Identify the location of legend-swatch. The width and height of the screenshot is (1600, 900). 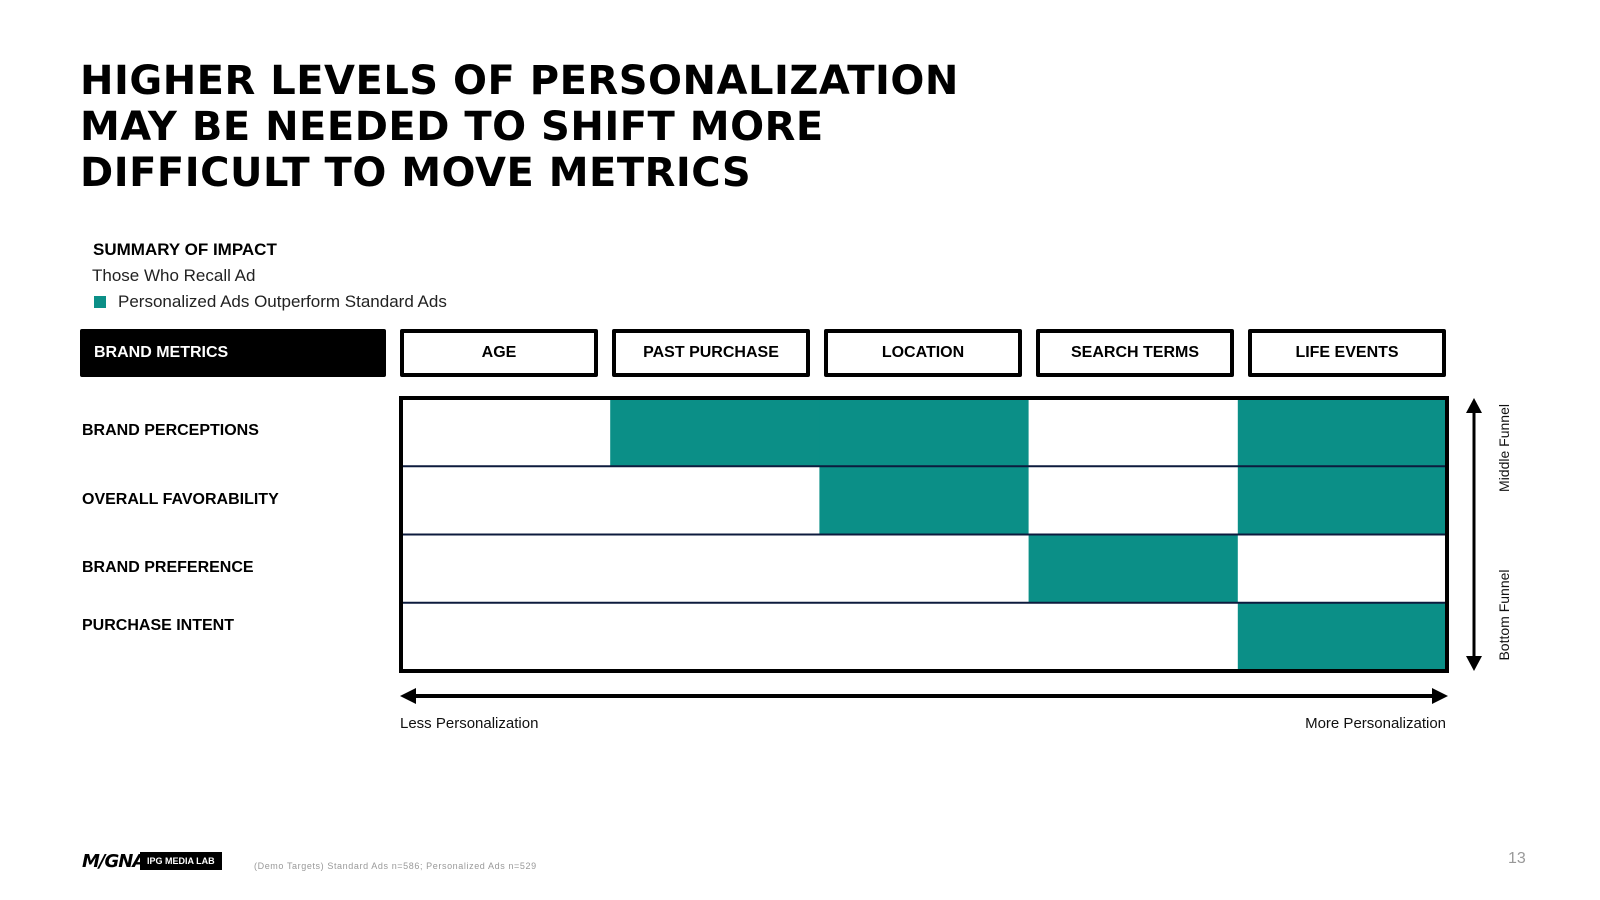
(100, 302).